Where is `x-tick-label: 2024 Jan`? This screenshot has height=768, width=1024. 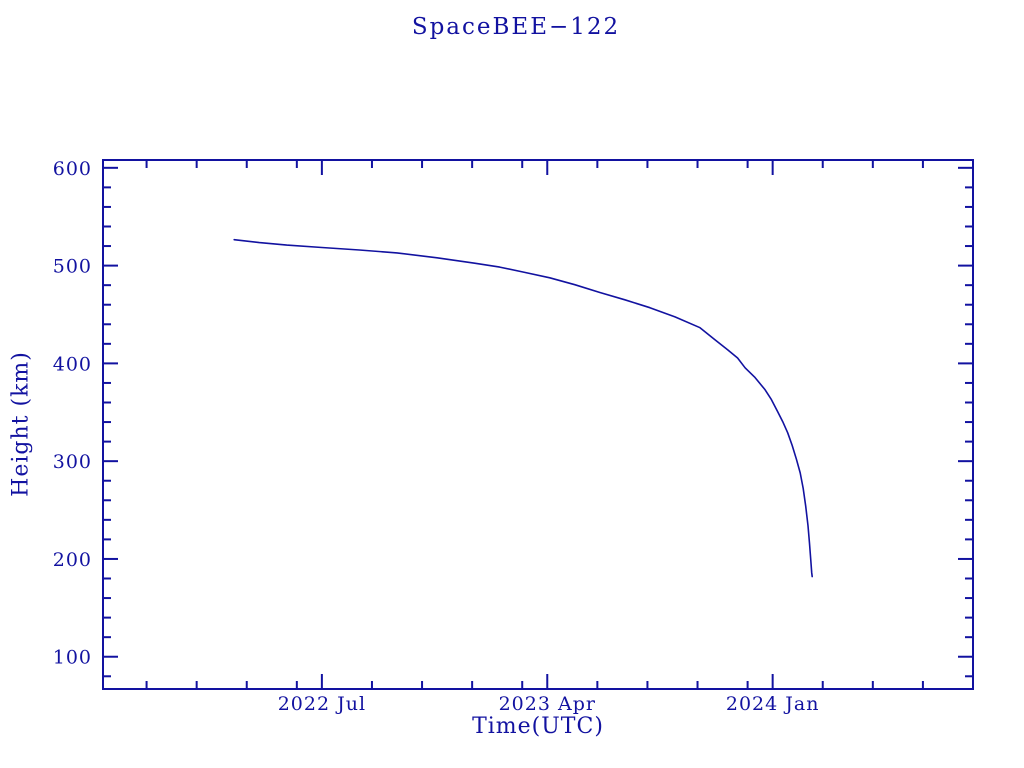
x-tick-label: 2024 Jan is located at coordinates (773, 704).